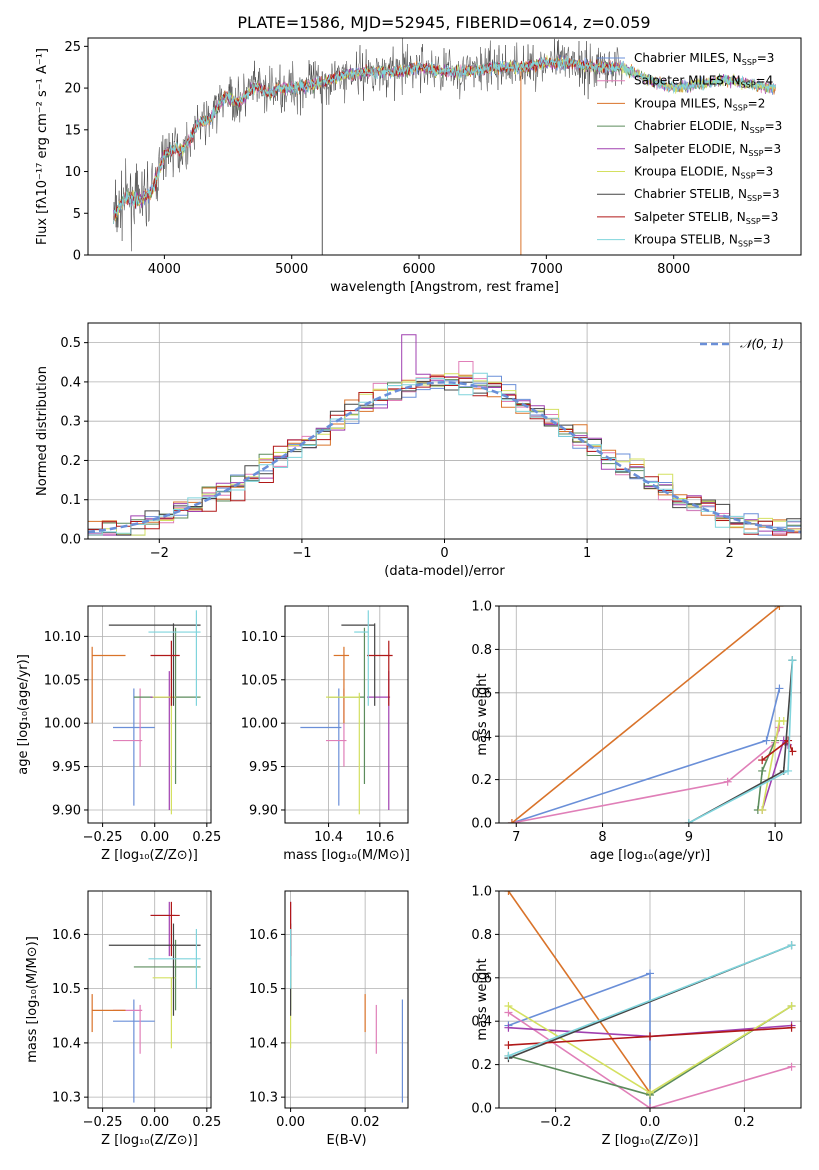 The width and height of the screenshot is (819, 1170). What do you see at coordinates (650, 1122) in the screenshot?
I see `weight-vs-metallicity-xtick-label: 0.0` at bounding box center [650, 1122].